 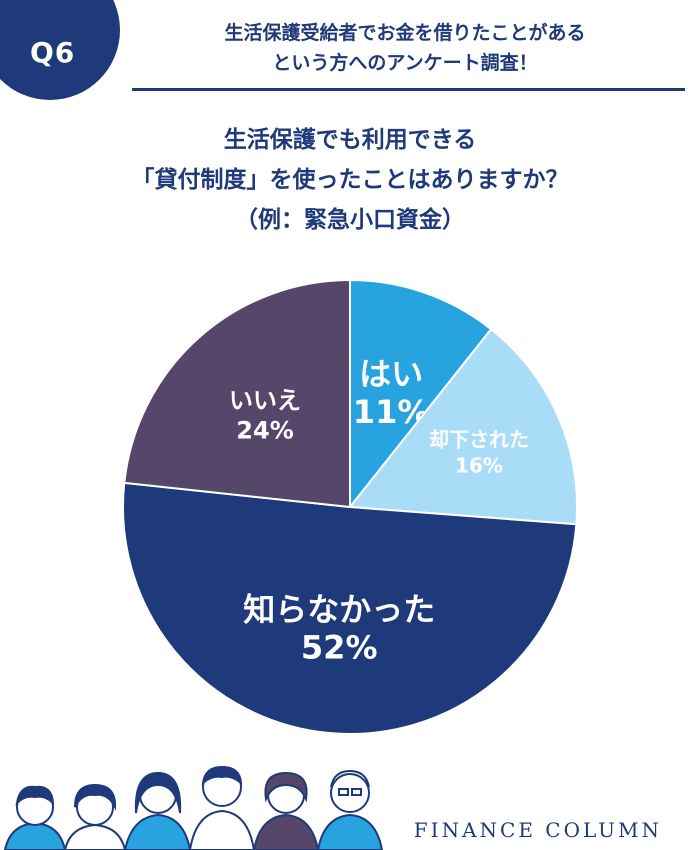 What do you see at coordinates (537, 830) in the screenshot?
I see `brand-logo: FINANCE COLUMN` at bounding box center [537, 830].